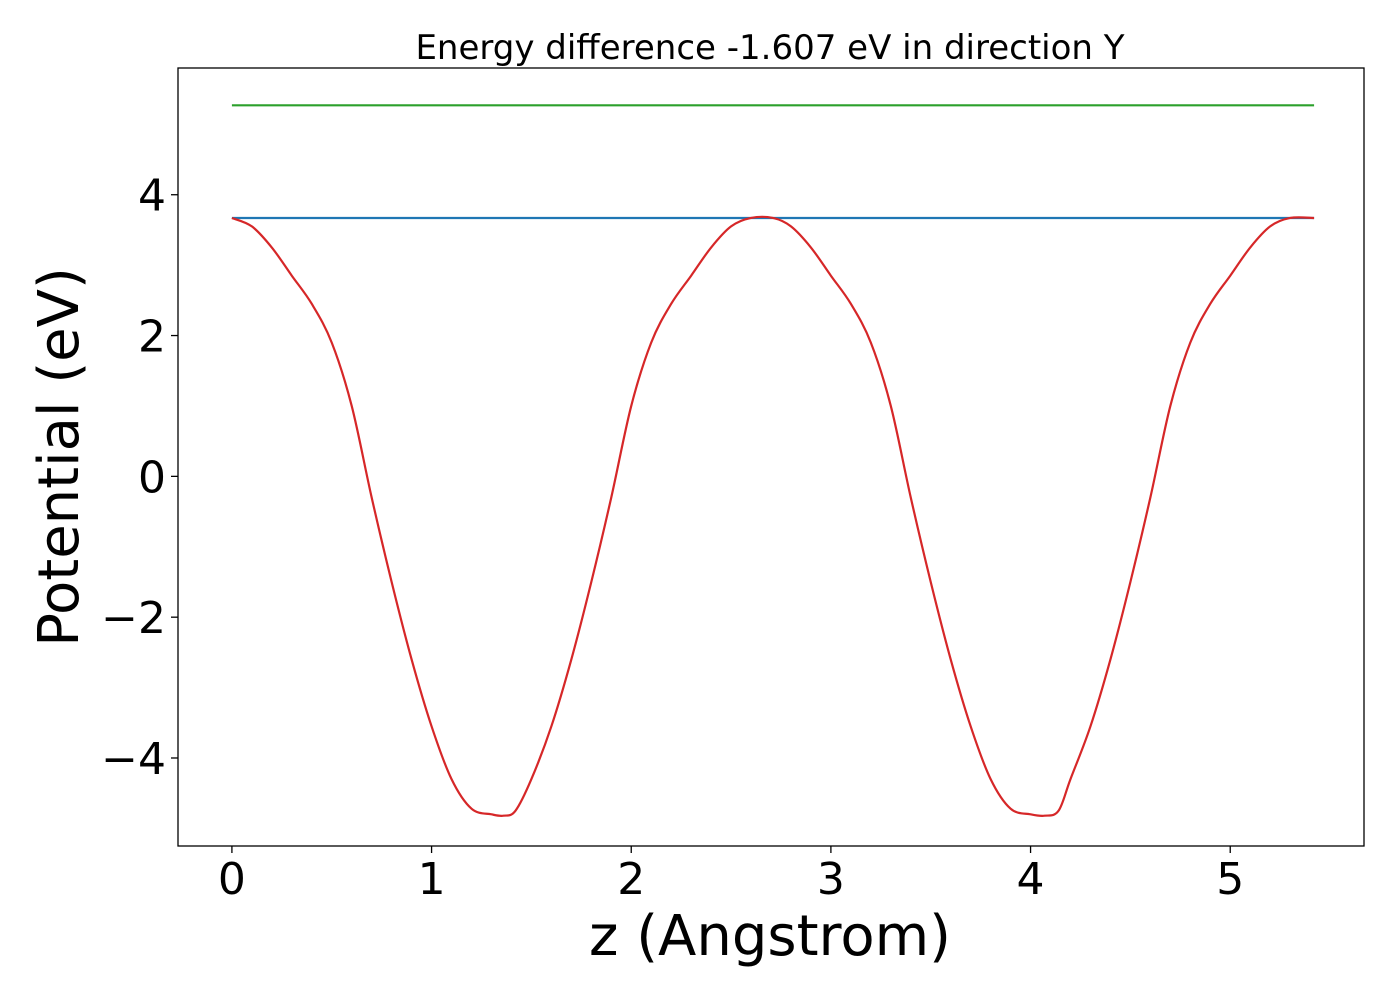 The image size is (1400, 1000). Describe the element at coordinates (1031, 879) in the screenshot. I see `x-tick-label: 4` at that location.